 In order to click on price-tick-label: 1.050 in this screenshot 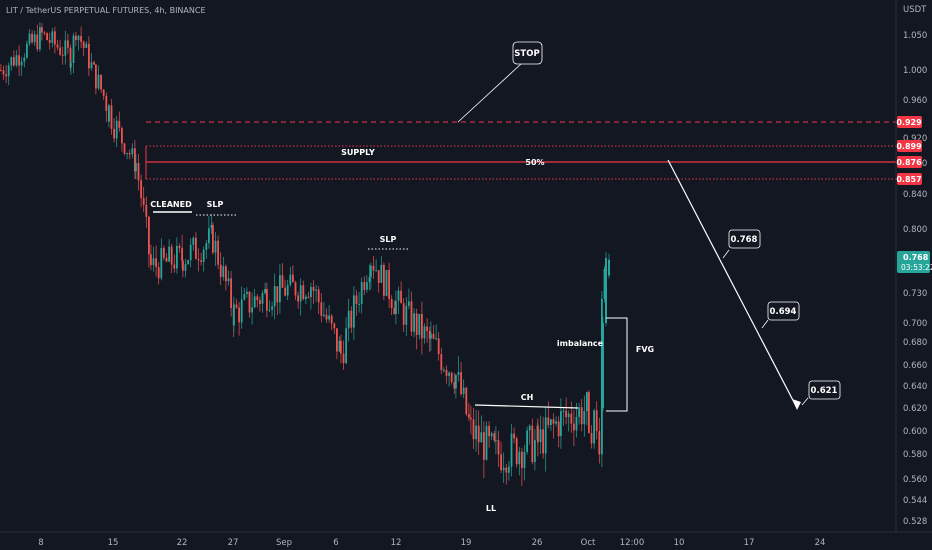, I will do `click(915, 36)`.